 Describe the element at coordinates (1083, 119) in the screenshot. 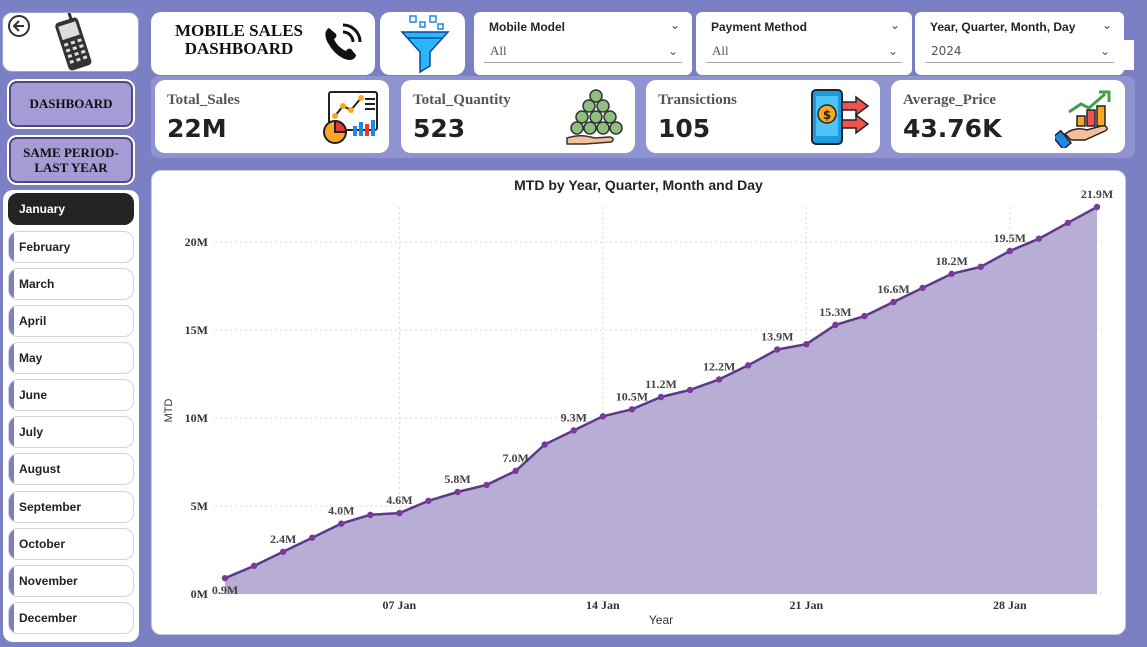

I see `growth-hand-icon` at that location.